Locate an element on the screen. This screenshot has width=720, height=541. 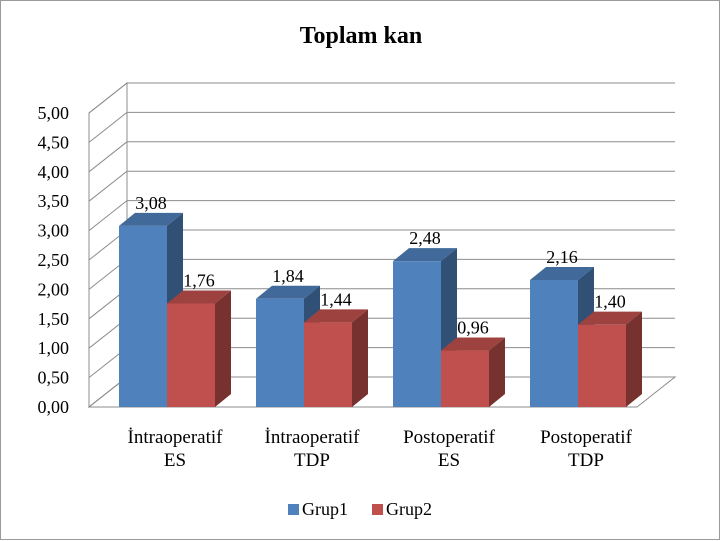
y-tick-label: 3,00 is located at coordinates (54, 231).